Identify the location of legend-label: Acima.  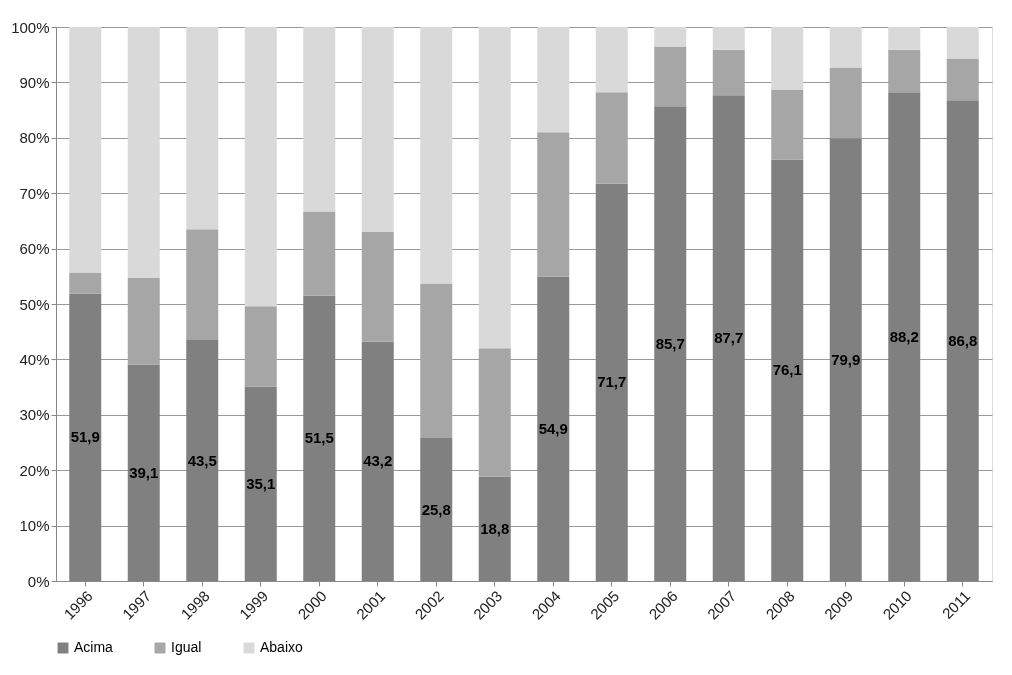
(94, 647).